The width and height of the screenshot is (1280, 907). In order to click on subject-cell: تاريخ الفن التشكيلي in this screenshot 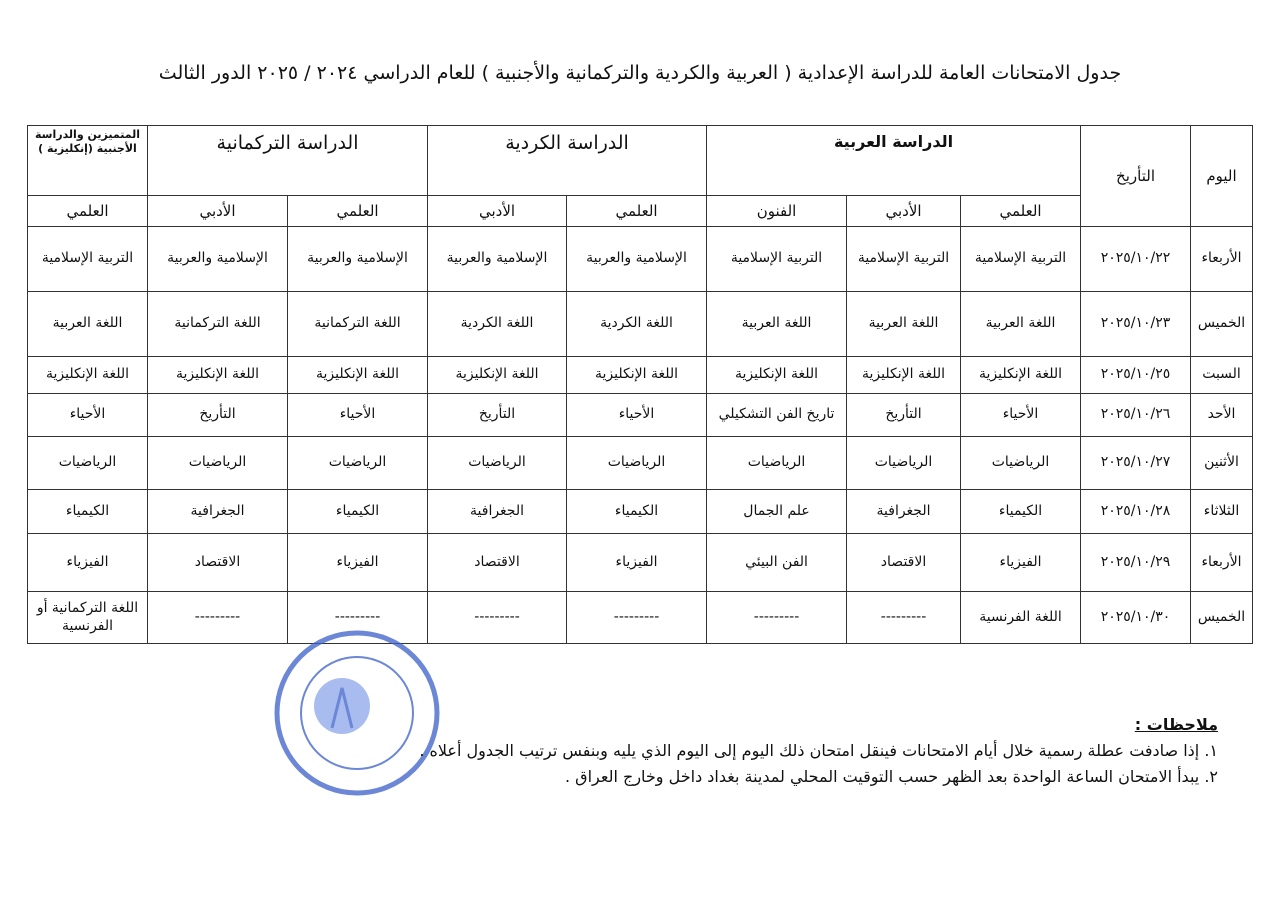, I will do `click(777, 415)`.